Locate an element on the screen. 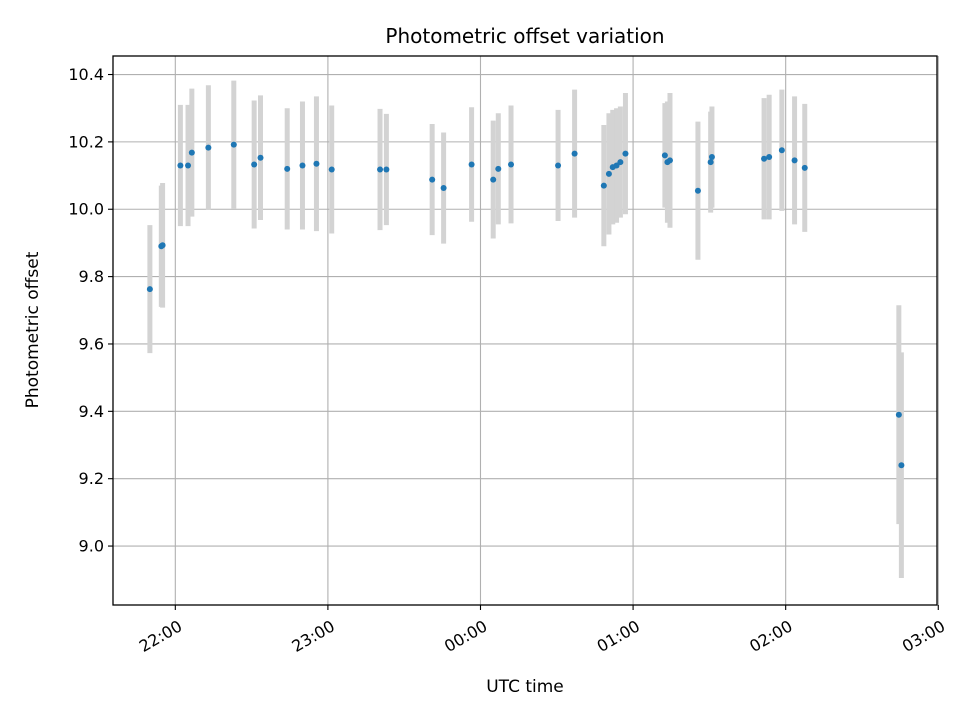 Image resolution: width=960 pixels, height=720 pixels. y-tick-label: 10.0 is located at coordinates (86, 209).